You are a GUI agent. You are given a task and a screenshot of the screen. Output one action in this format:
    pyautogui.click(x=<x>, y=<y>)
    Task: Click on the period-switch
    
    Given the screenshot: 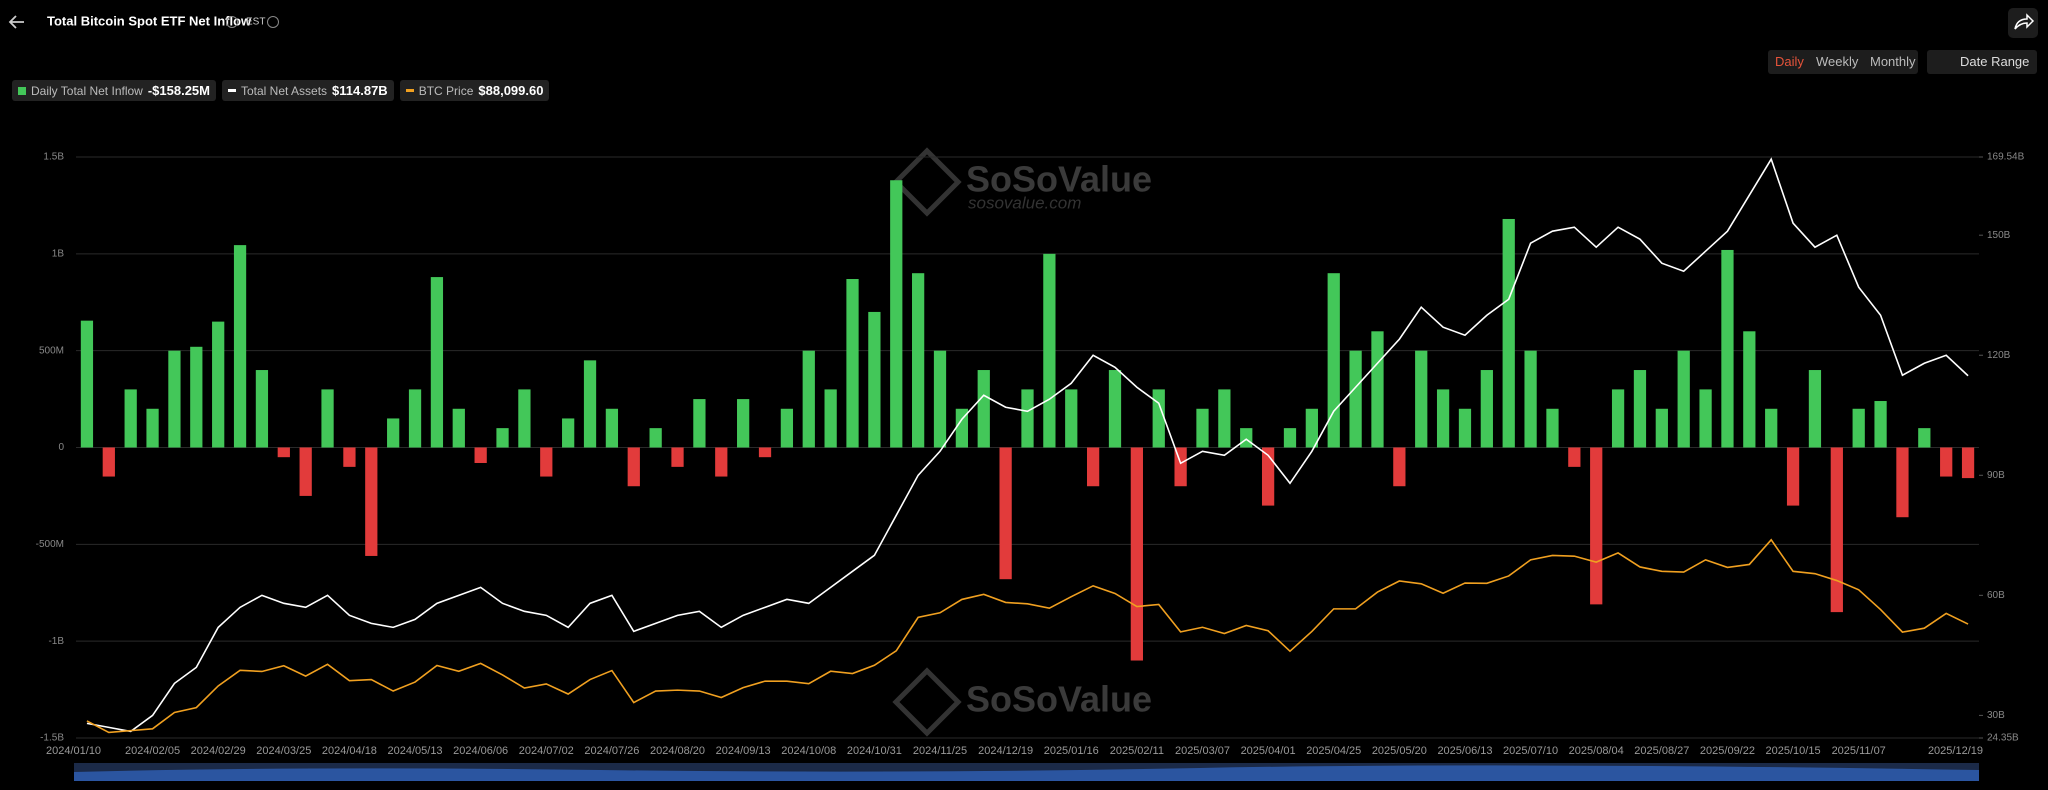 What is the action you would take?
    pyautogui.click(x=1843, y=62)
    